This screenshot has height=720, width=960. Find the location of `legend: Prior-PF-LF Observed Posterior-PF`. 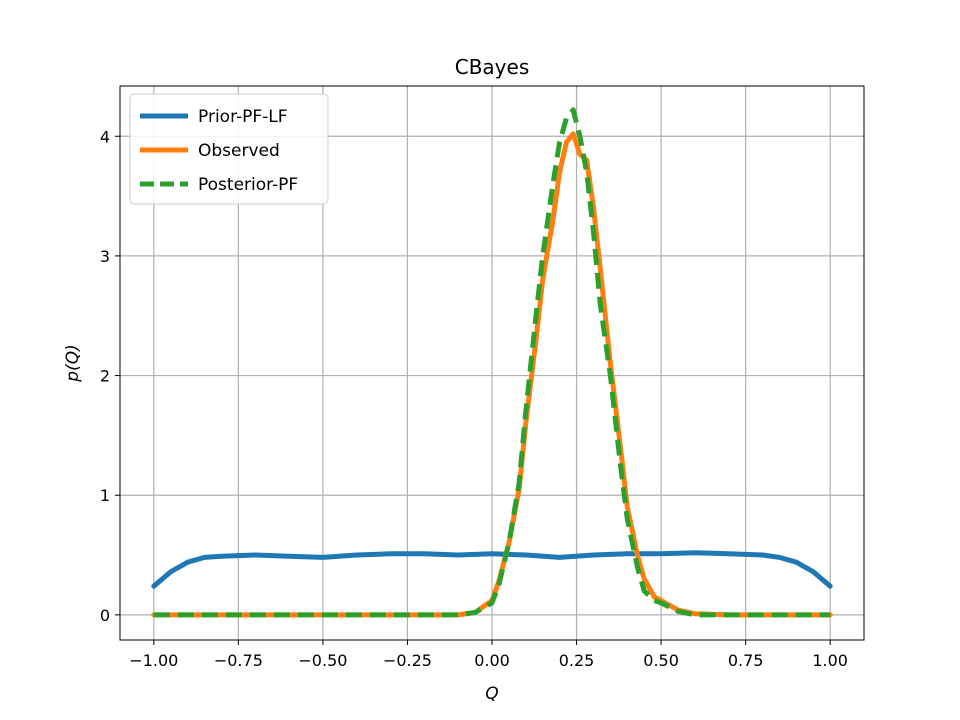

legend: Prior-PF-LF Observed Posterior-PF is located at coordinates (229, 149).